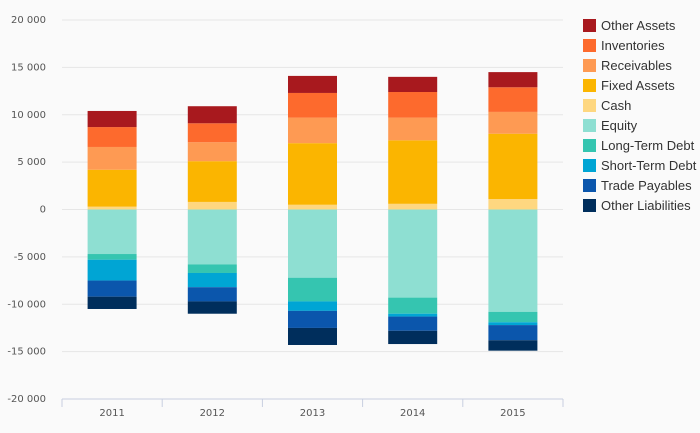 This screenshot has height=433, width=700. I want to click on y-tick-label: 15 000, so click(28, 67).